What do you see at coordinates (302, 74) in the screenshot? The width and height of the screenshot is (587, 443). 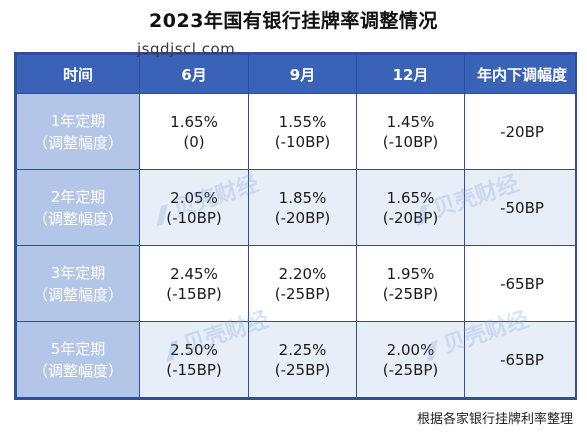 I see `header-september: 9月` at bounding box center [302, 74].